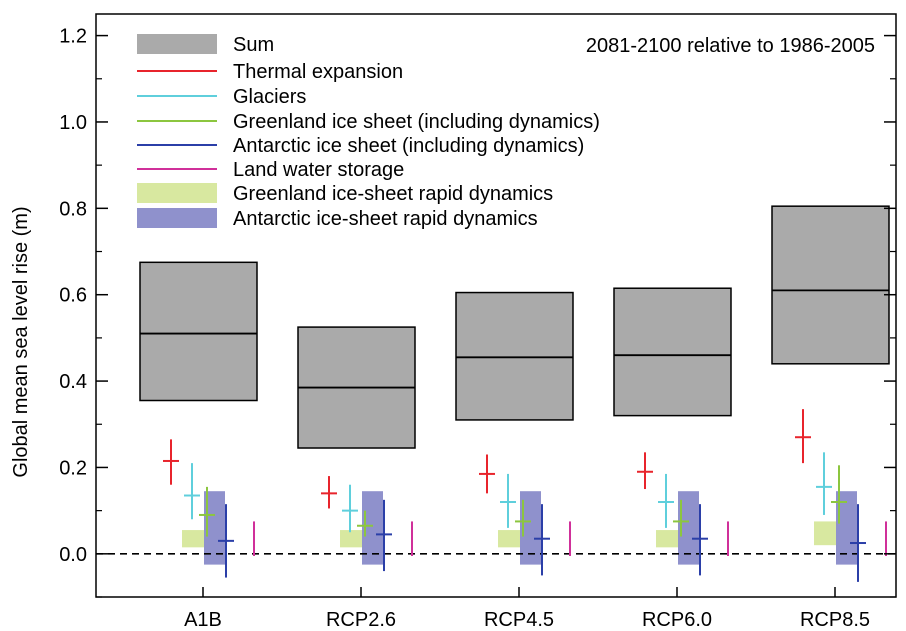 This screenshot has width=906, height=631. I want to click on legend-label: Antarctic ice-sheet rapid dynamics, so click(385, 219).